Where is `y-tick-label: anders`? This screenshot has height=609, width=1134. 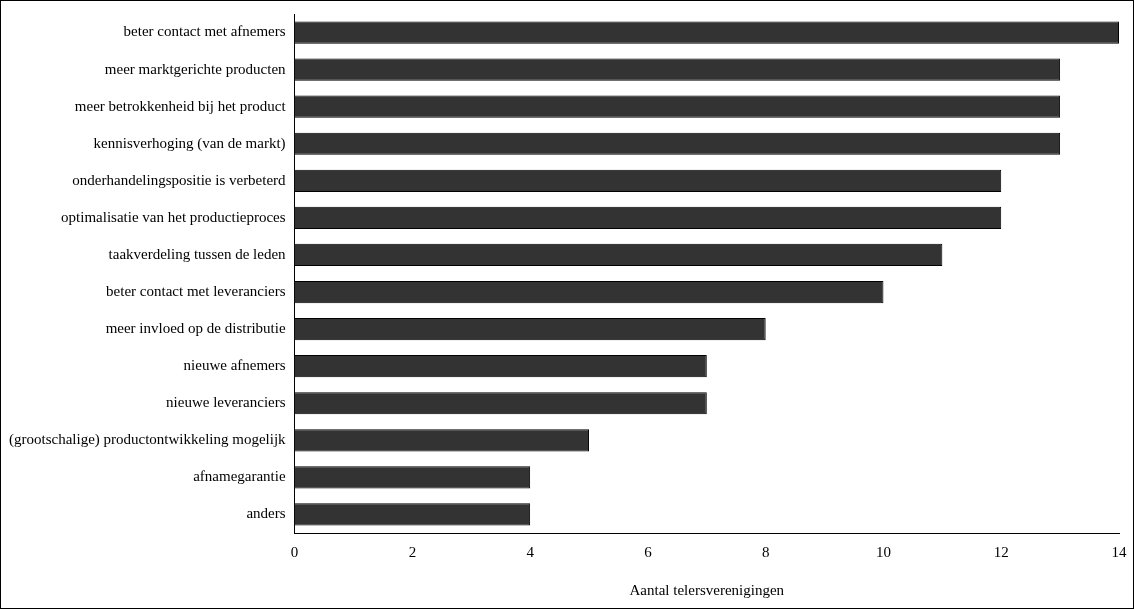
y-tick-label: anders is located at coordinates (266, 513).